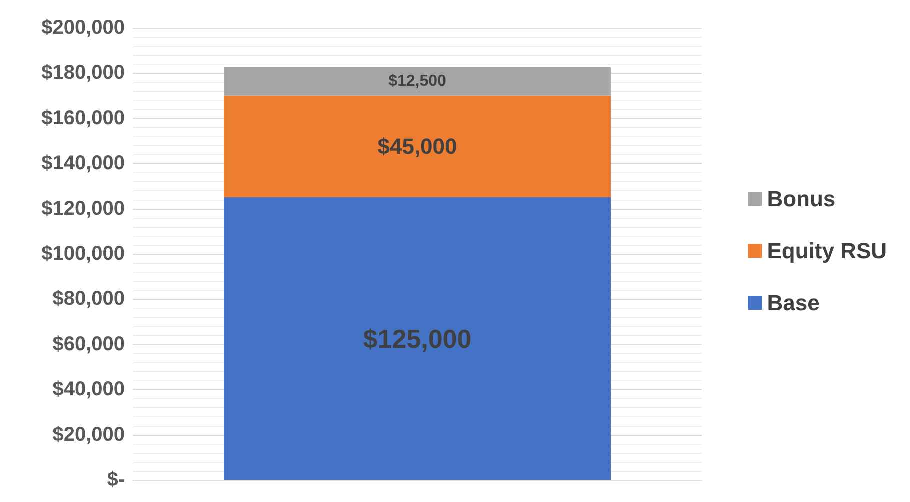  Describe the element at coordinates (88, 344) in the screenshot. I see `y-tick-label: $60,000` at that location.